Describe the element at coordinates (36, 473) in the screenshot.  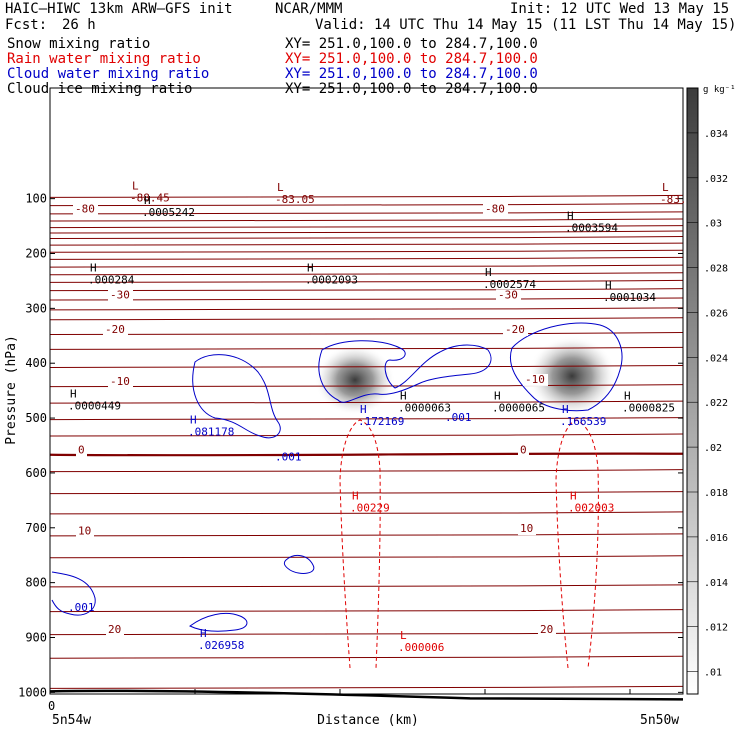
I see `y-tick-label: 600` at that location.